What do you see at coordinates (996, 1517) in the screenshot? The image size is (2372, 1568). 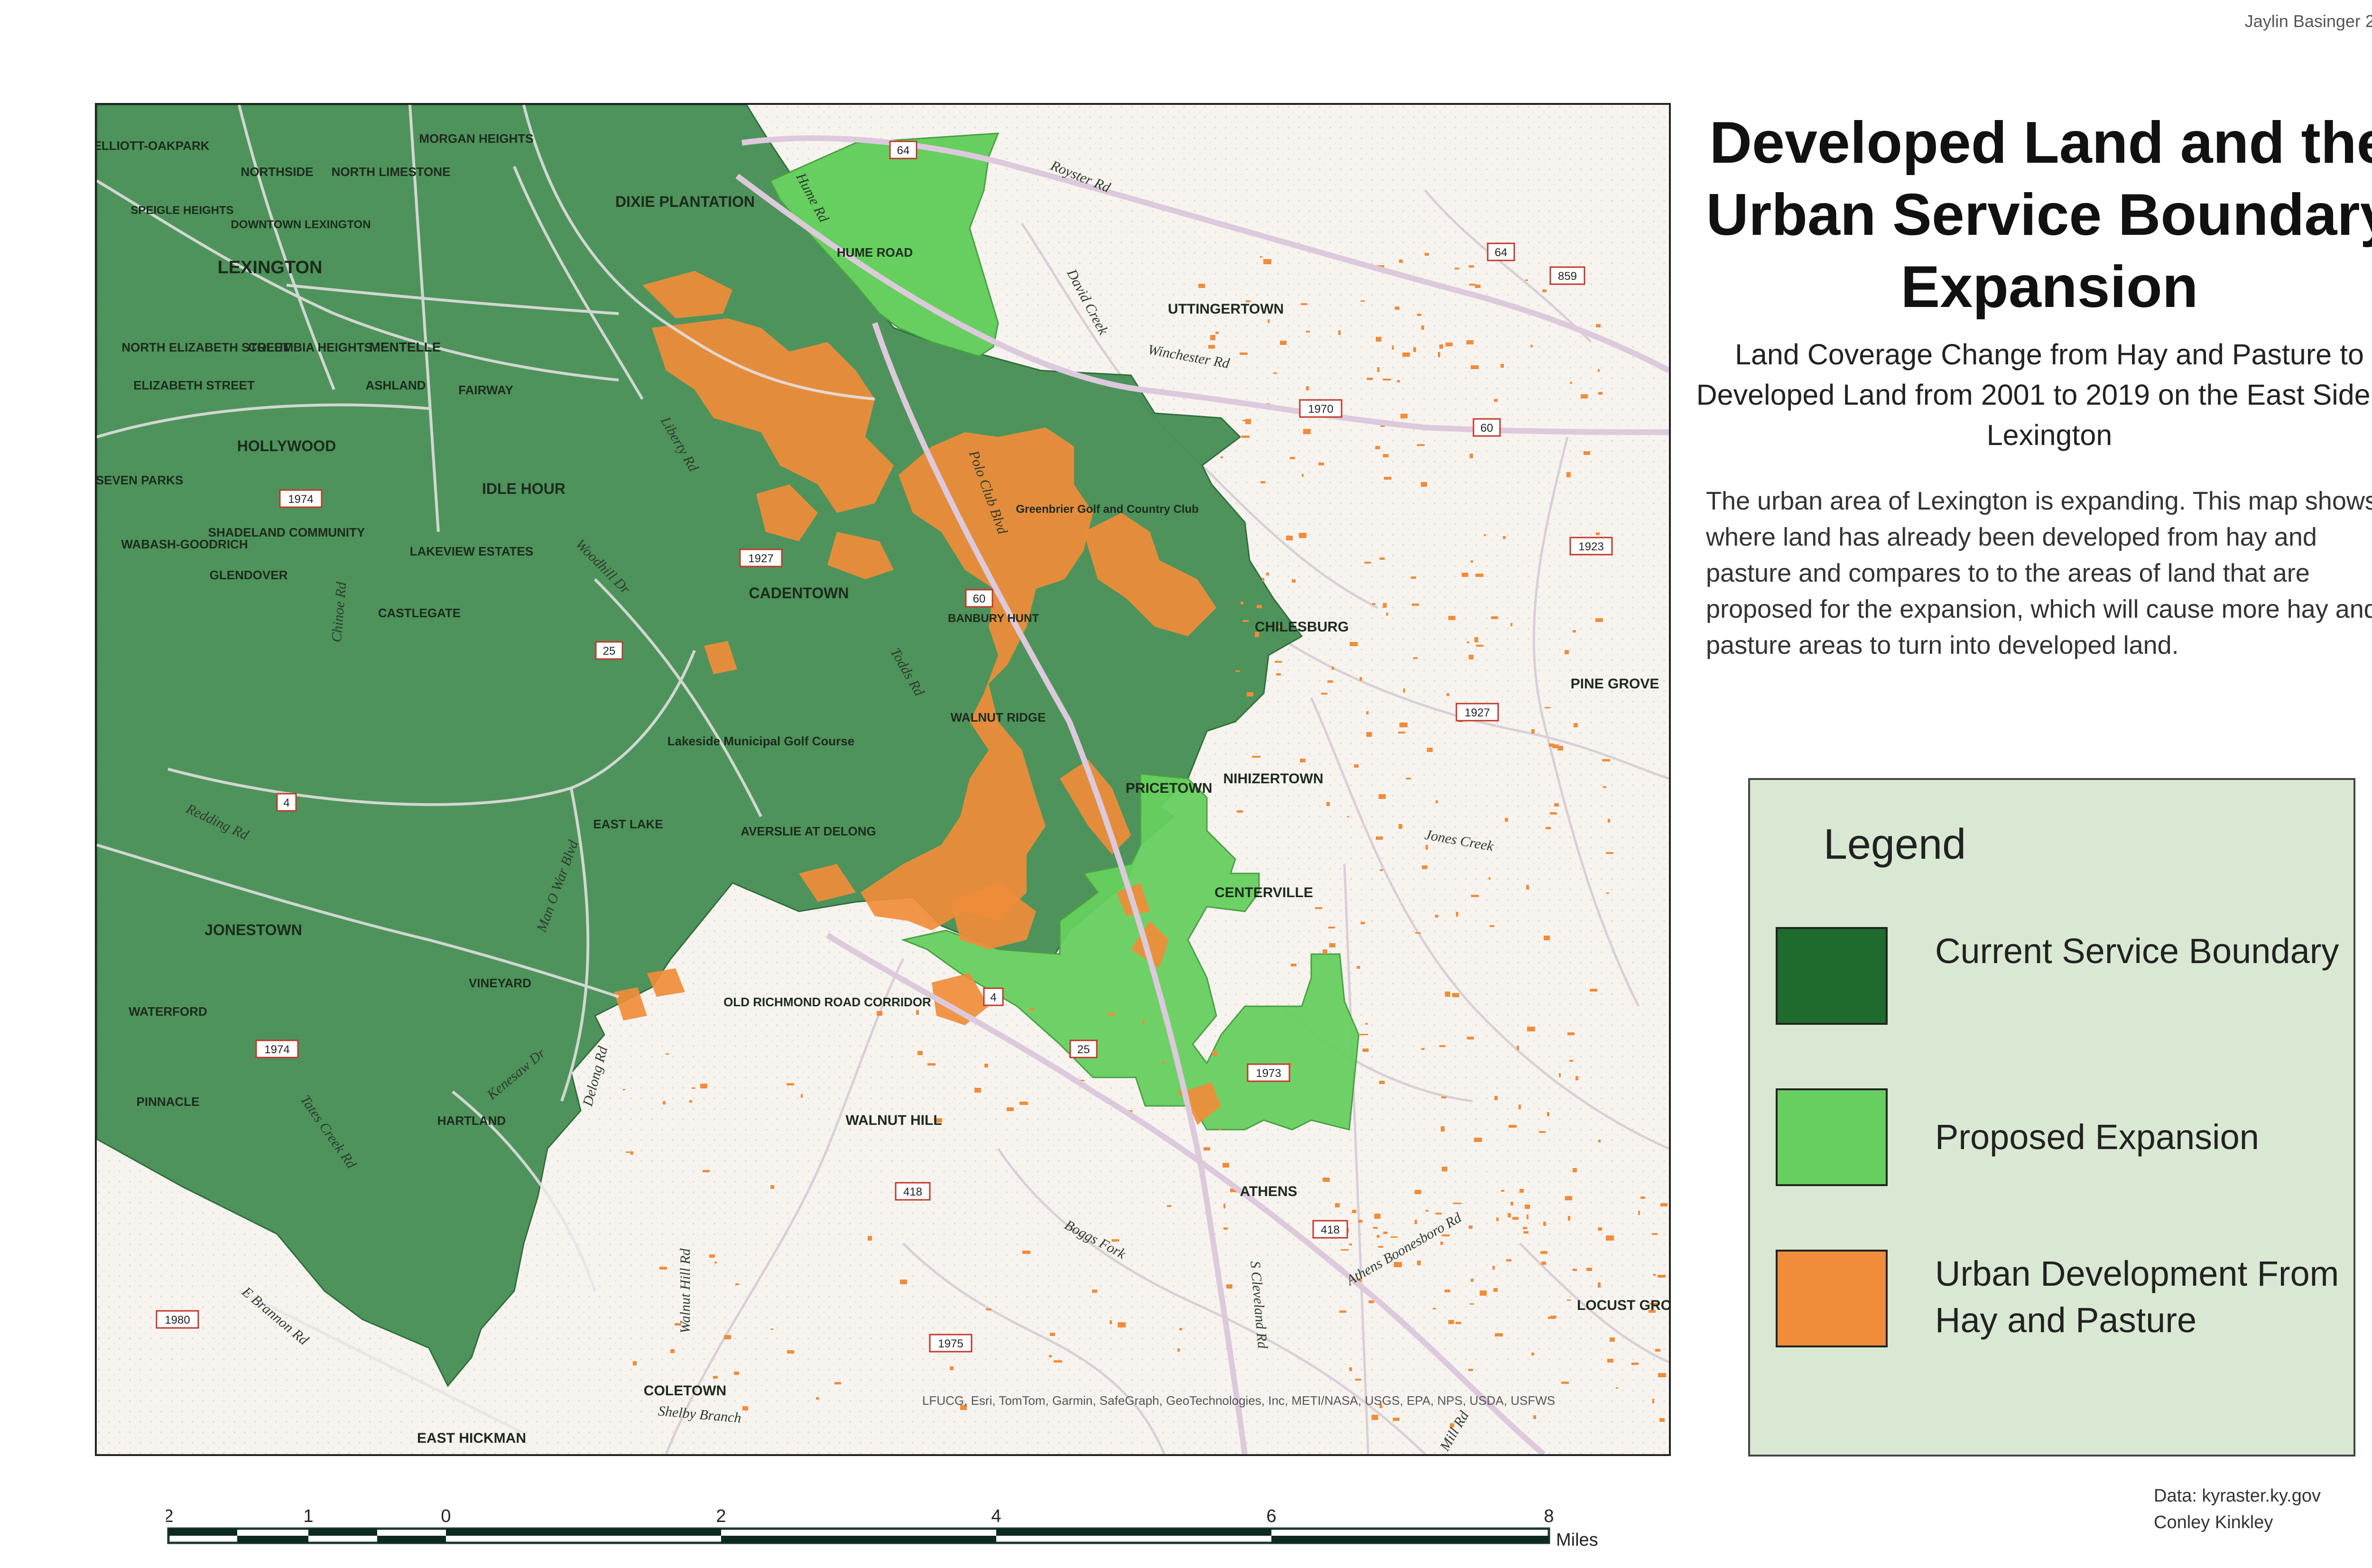 I see `scale-tick-label: 4` at bounding box center [996, 1517].